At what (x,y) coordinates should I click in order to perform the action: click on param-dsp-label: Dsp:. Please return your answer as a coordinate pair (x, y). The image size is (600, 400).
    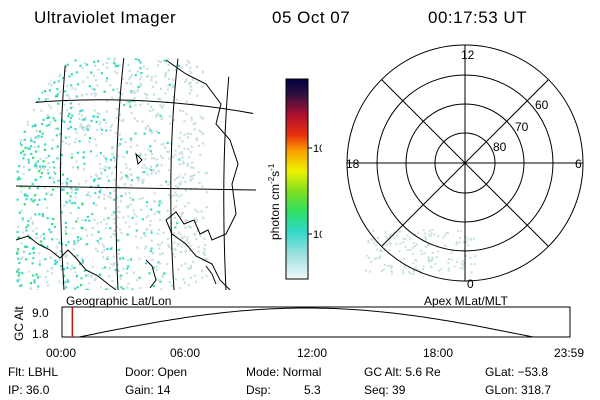
    Looking at the image, I should click on (258, 390).